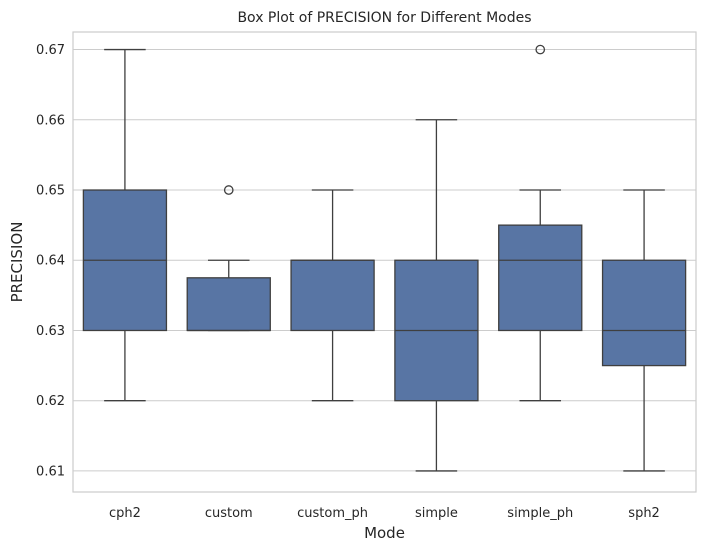 The image size is (703, 554). Describe the element at coordinates (228, 258) in the screenshot. I see `box-custom` at that location.